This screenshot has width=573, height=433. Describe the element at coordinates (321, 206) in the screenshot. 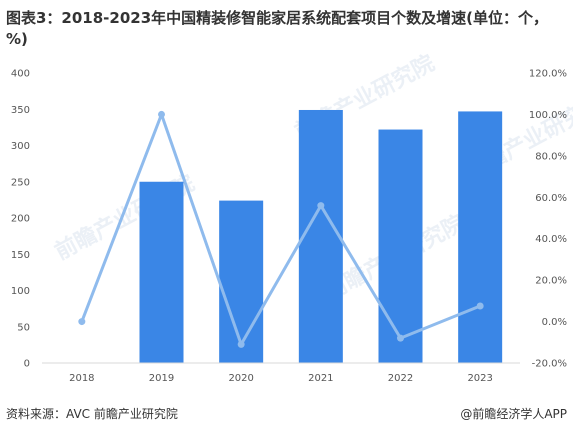

I see `line-point-2021` at that location.